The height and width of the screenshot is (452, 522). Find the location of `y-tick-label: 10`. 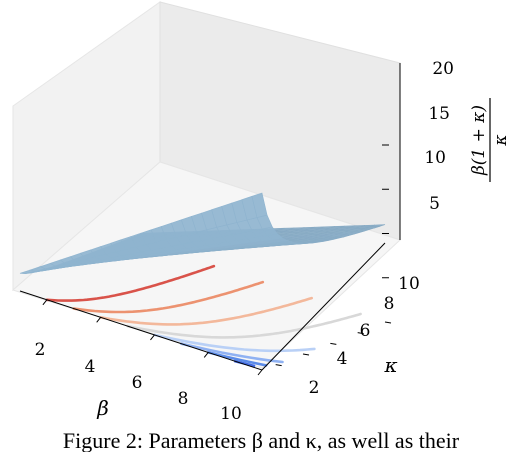

y-tick-label: 10 is located at coordinates (409, 284).